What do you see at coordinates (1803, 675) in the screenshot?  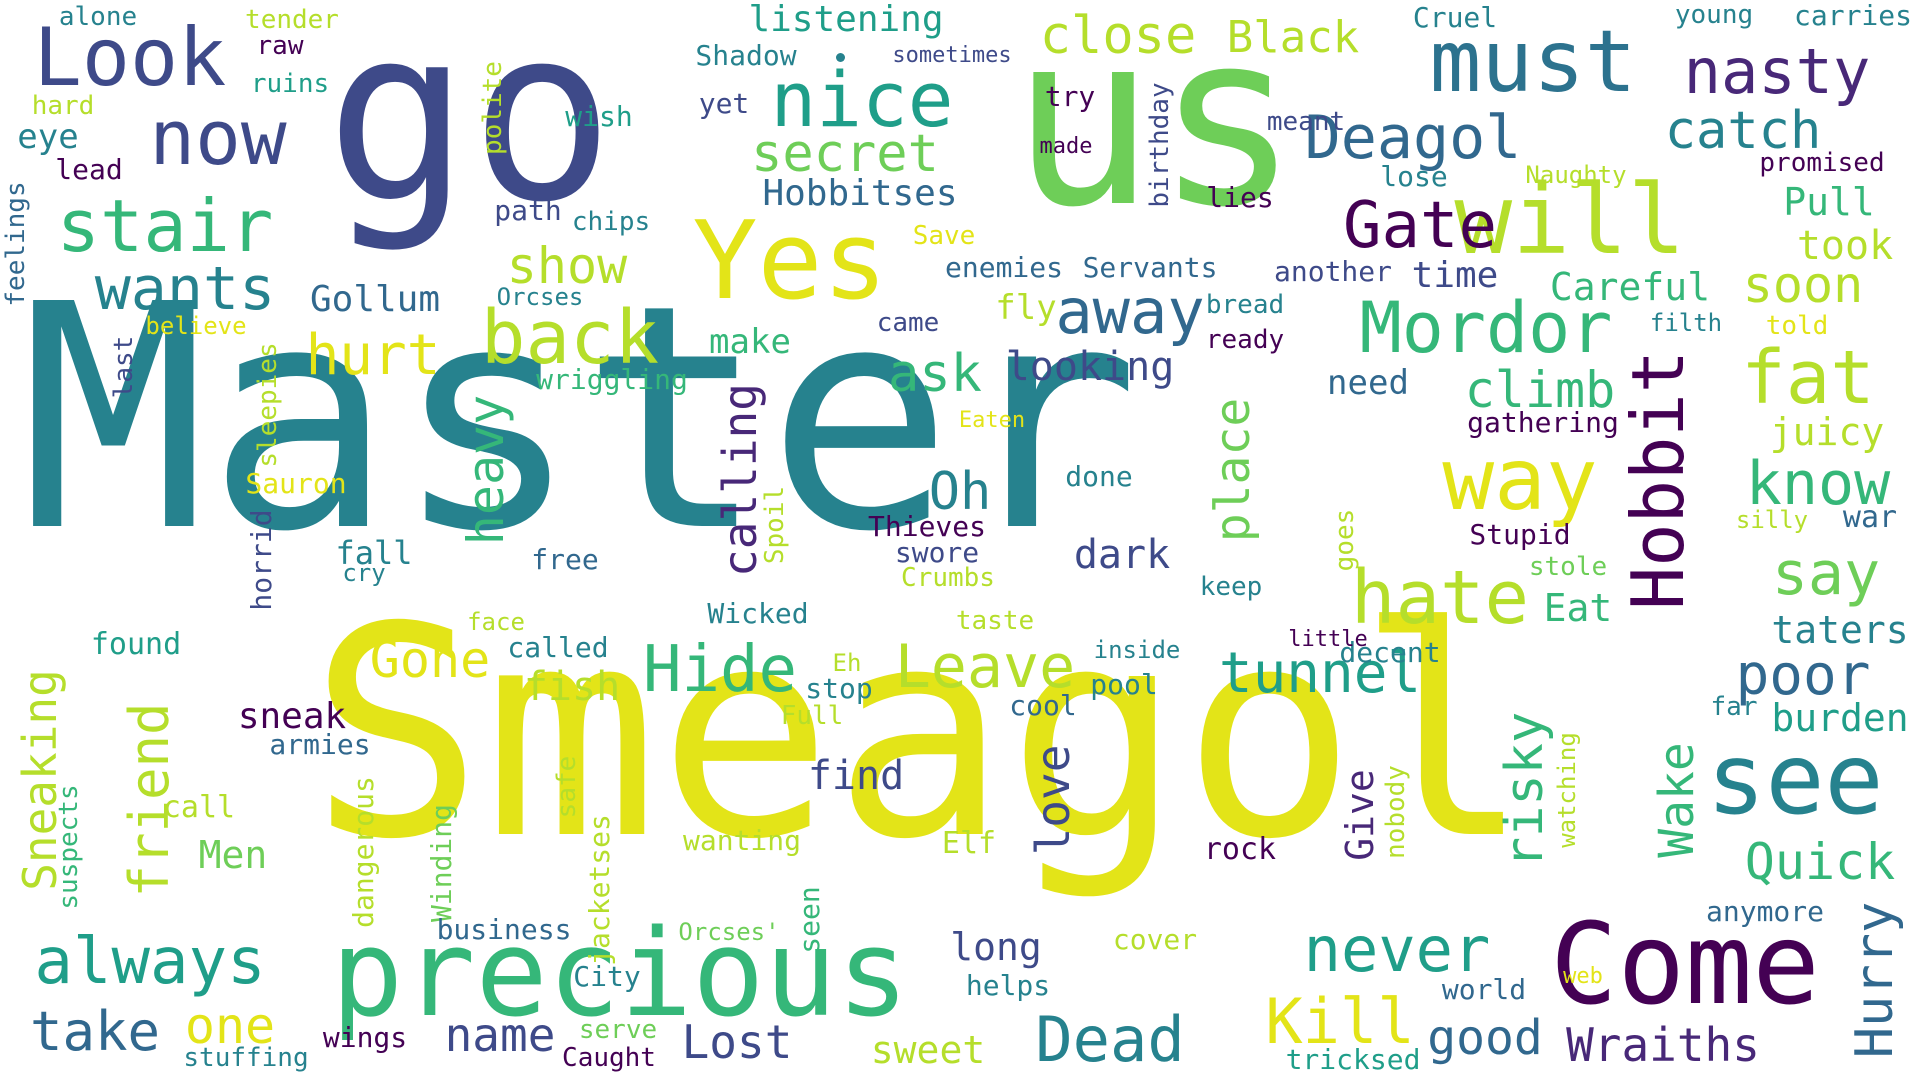 I see `word: poor` at bounding box center [1803, 675].